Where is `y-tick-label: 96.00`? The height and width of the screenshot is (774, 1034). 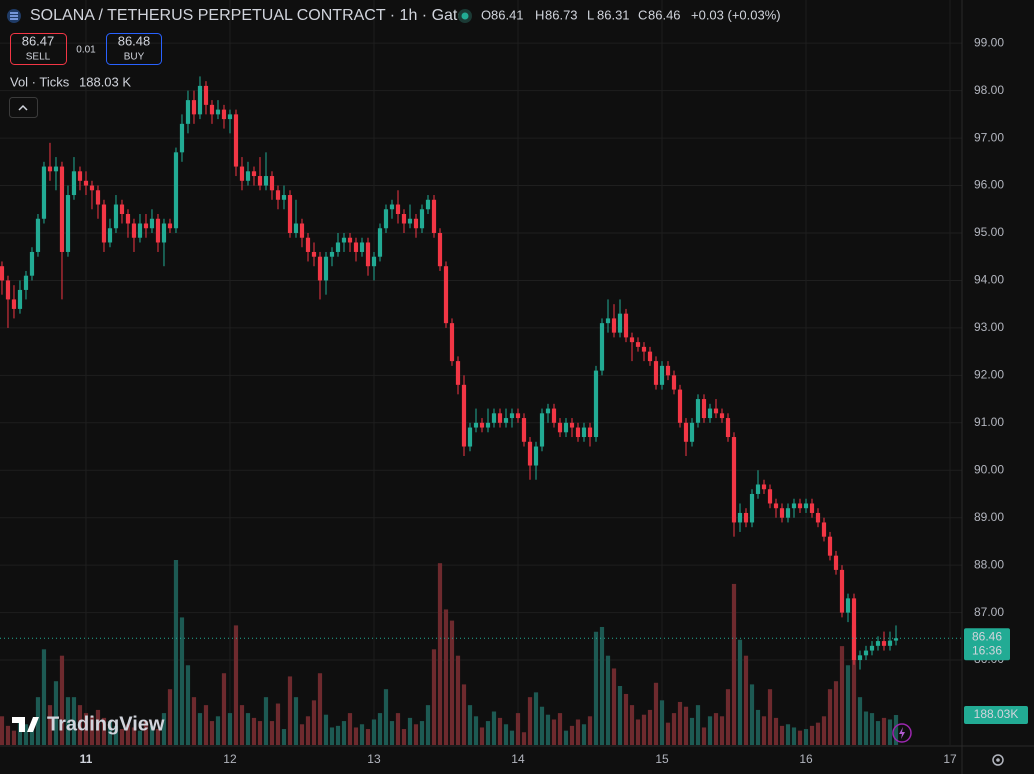
y-tick-label: 96.00 is located at coordinates (989, 185).